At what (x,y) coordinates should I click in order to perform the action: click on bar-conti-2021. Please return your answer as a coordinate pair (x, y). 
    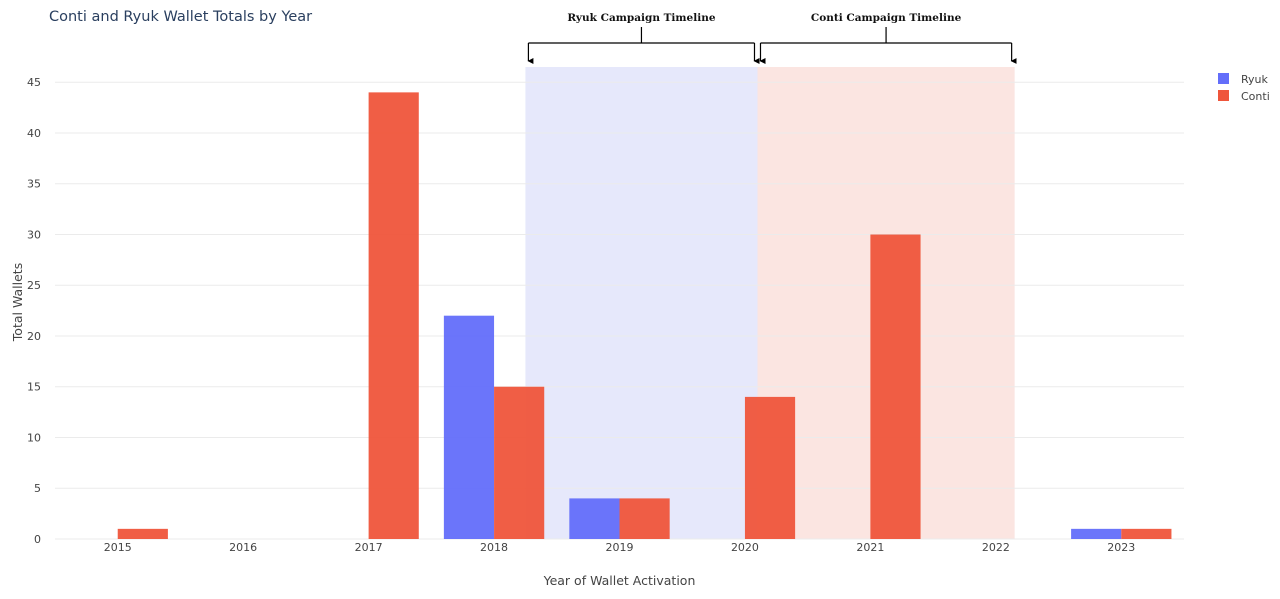
    Looking at the image, I should click on (895, 386).